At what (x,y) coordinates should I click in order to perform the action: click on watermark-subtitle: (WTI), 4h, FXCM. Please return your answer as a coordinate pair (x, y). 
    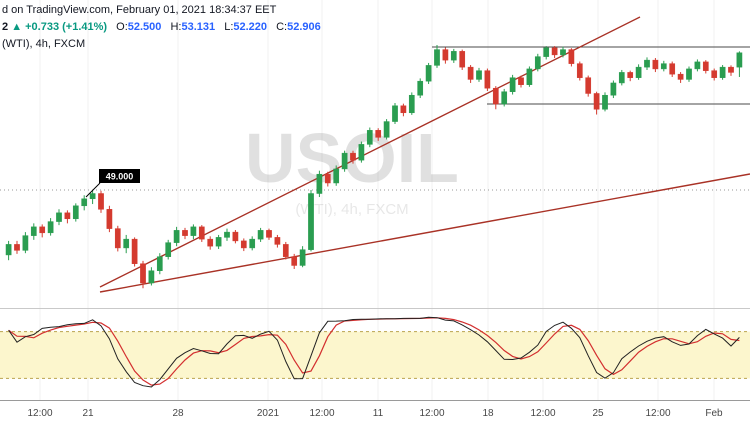
    Looking at the image, I should click on (351, 209).